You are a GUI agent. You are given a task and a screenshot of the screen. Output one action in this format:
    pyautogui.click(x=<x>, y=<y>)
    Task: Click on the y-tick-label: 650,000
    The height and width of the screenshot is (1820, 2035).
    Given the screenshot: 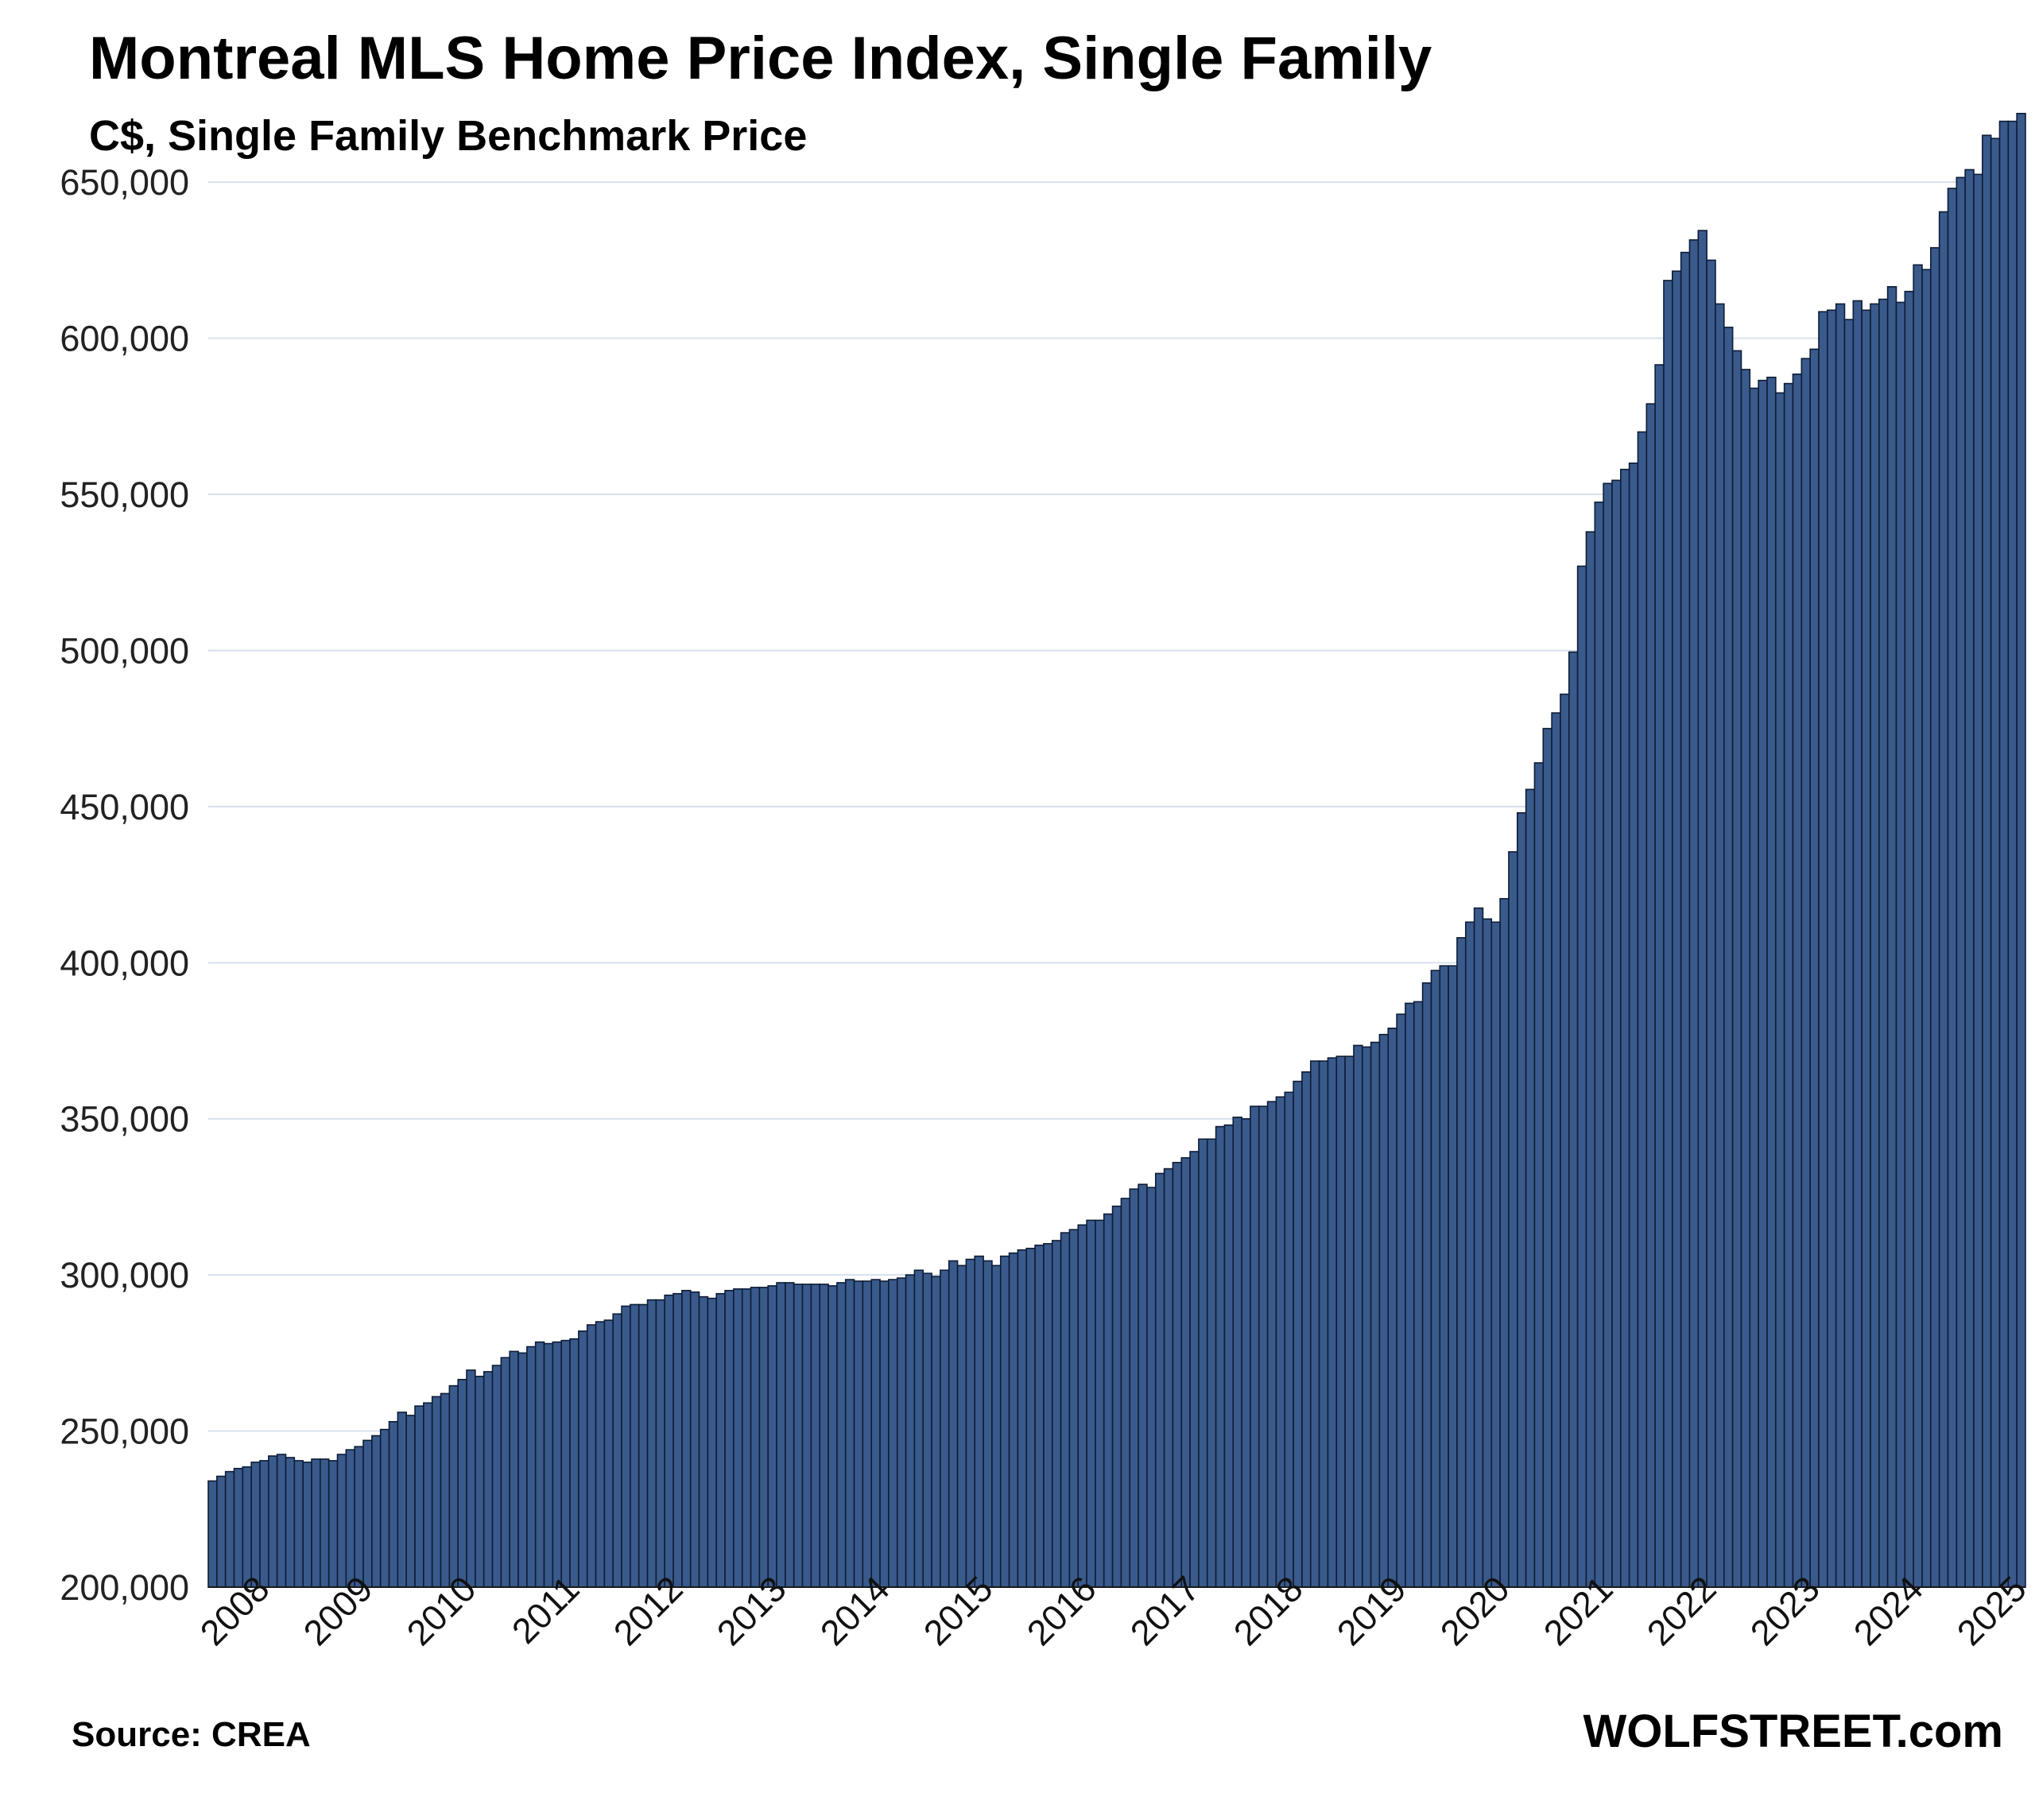 What is the action you would take?
    pyautogui.click(x=124, y=182)
    